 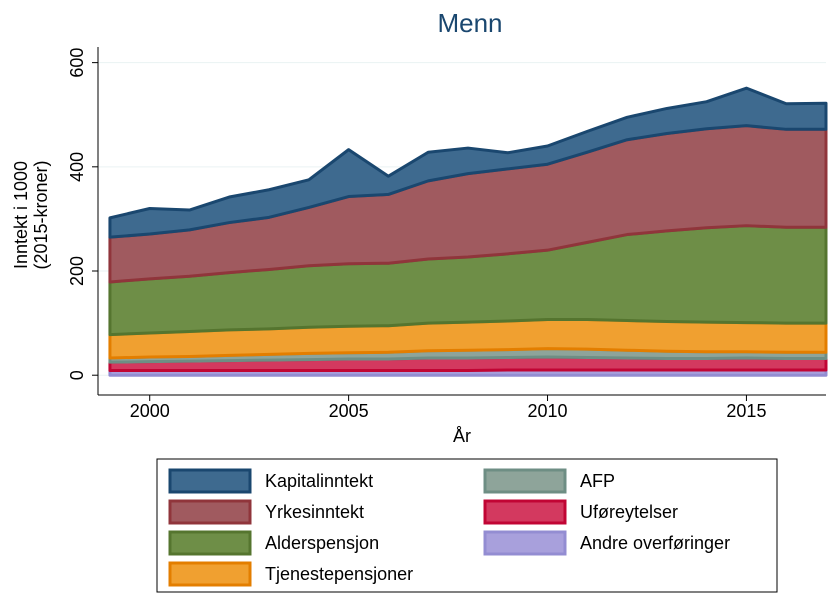 What do you see at coordinates (746, 411) in the screenshot?
I see `x-tick-label: 2015` at bounding box center [746, 411].